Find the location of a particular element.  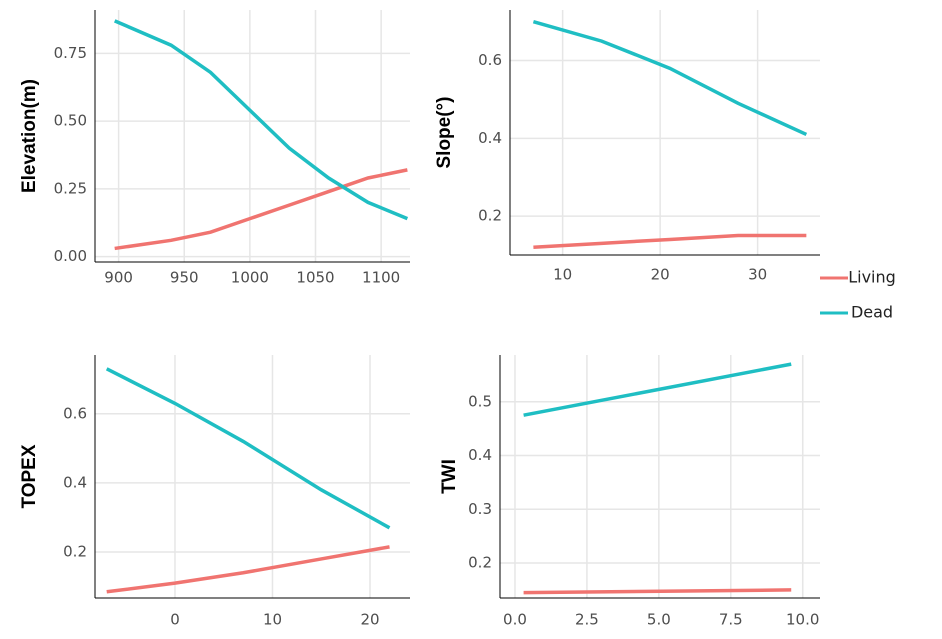

y-axis-label: TOPEX is located at coordinates (29, 476).